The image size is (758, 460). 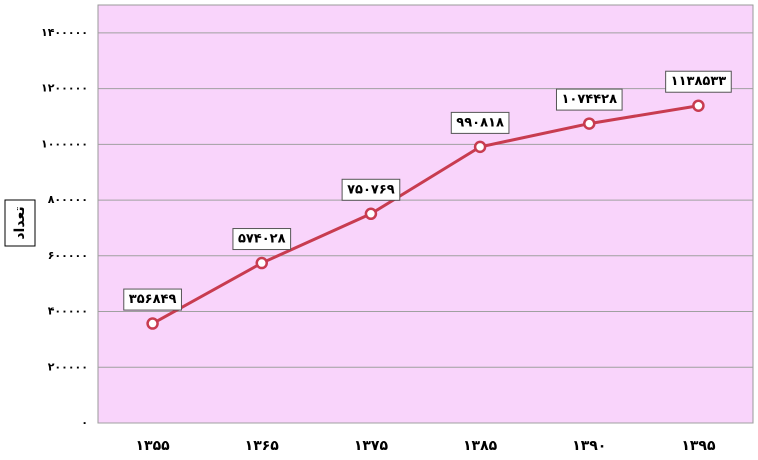 I want to click on value-label: ۱۱۳۸۵۳۳, so click(x=698, y=81).